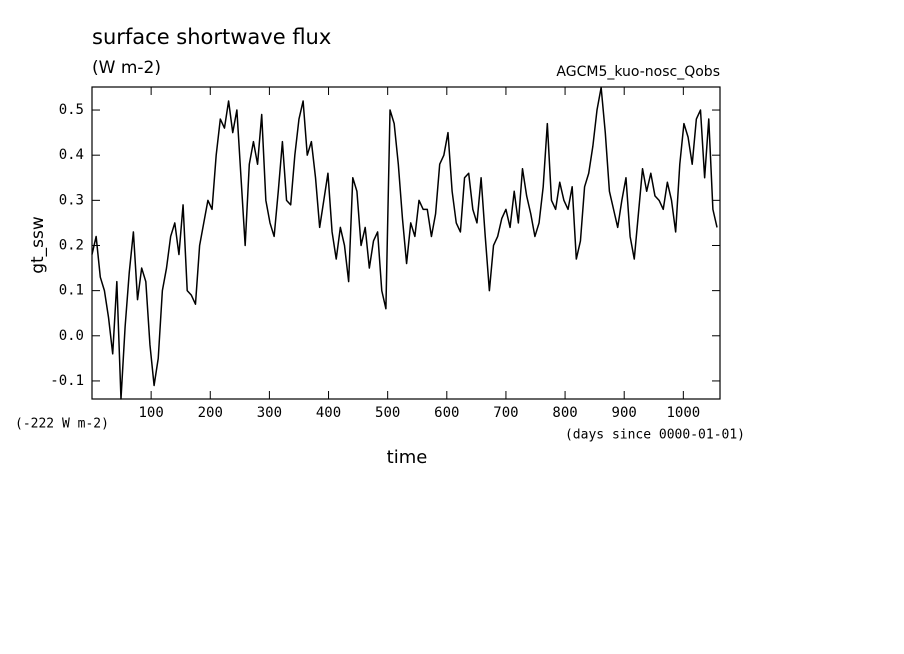  Describe the element at coordinates (269, 413) in the screenshot. I see `x-tick-label: 300` at that location.